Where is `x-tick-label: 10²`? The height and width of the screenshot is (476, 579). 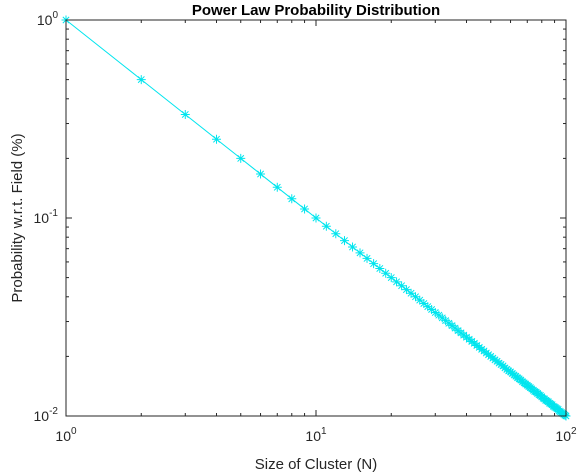 x-tick-label: 10² is located at coordinates (566, 435).